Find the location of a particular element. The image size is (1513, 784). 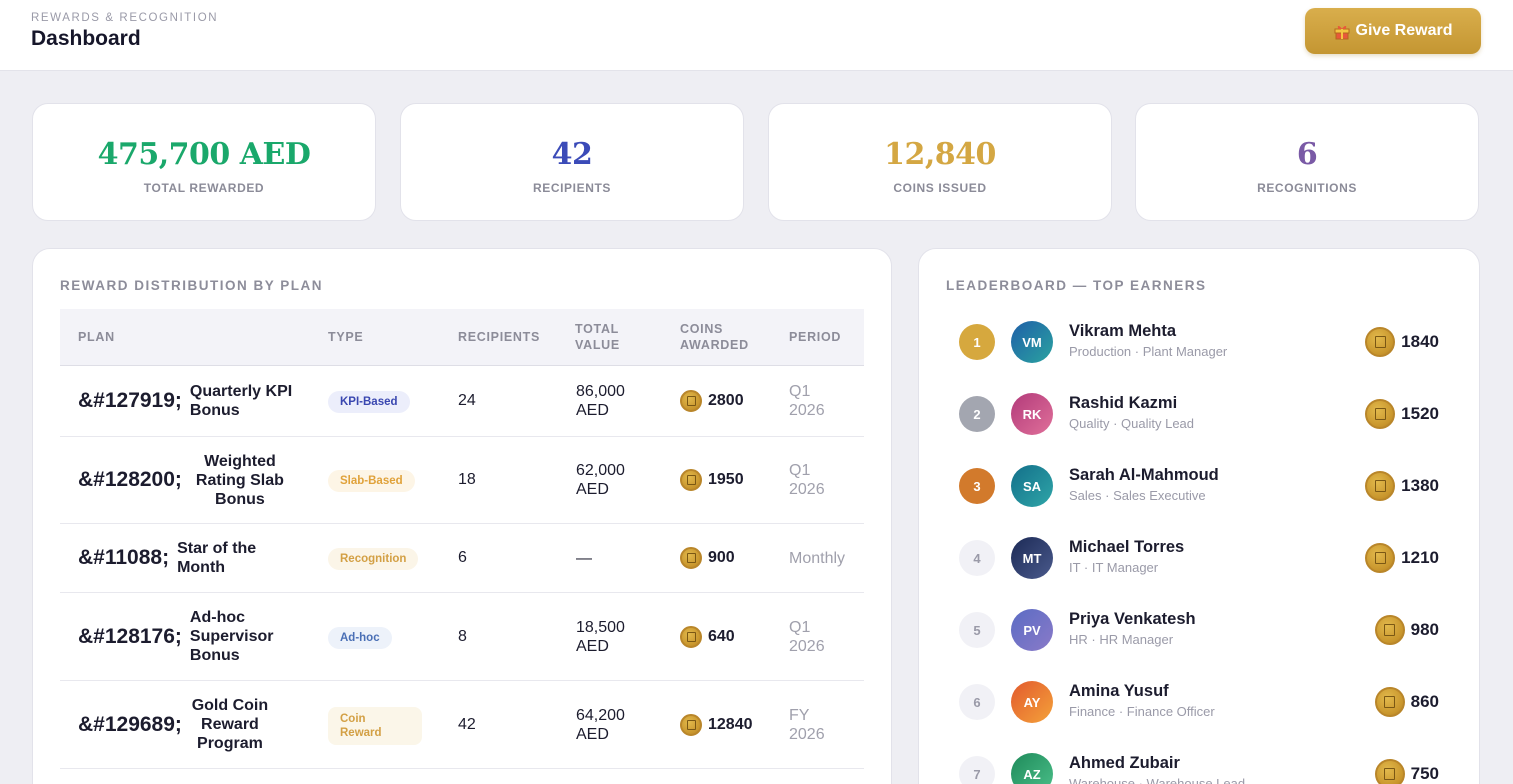

stat-card-coins-issued: 12,840 COINS ISSUED is located at coordinates (940, 162).